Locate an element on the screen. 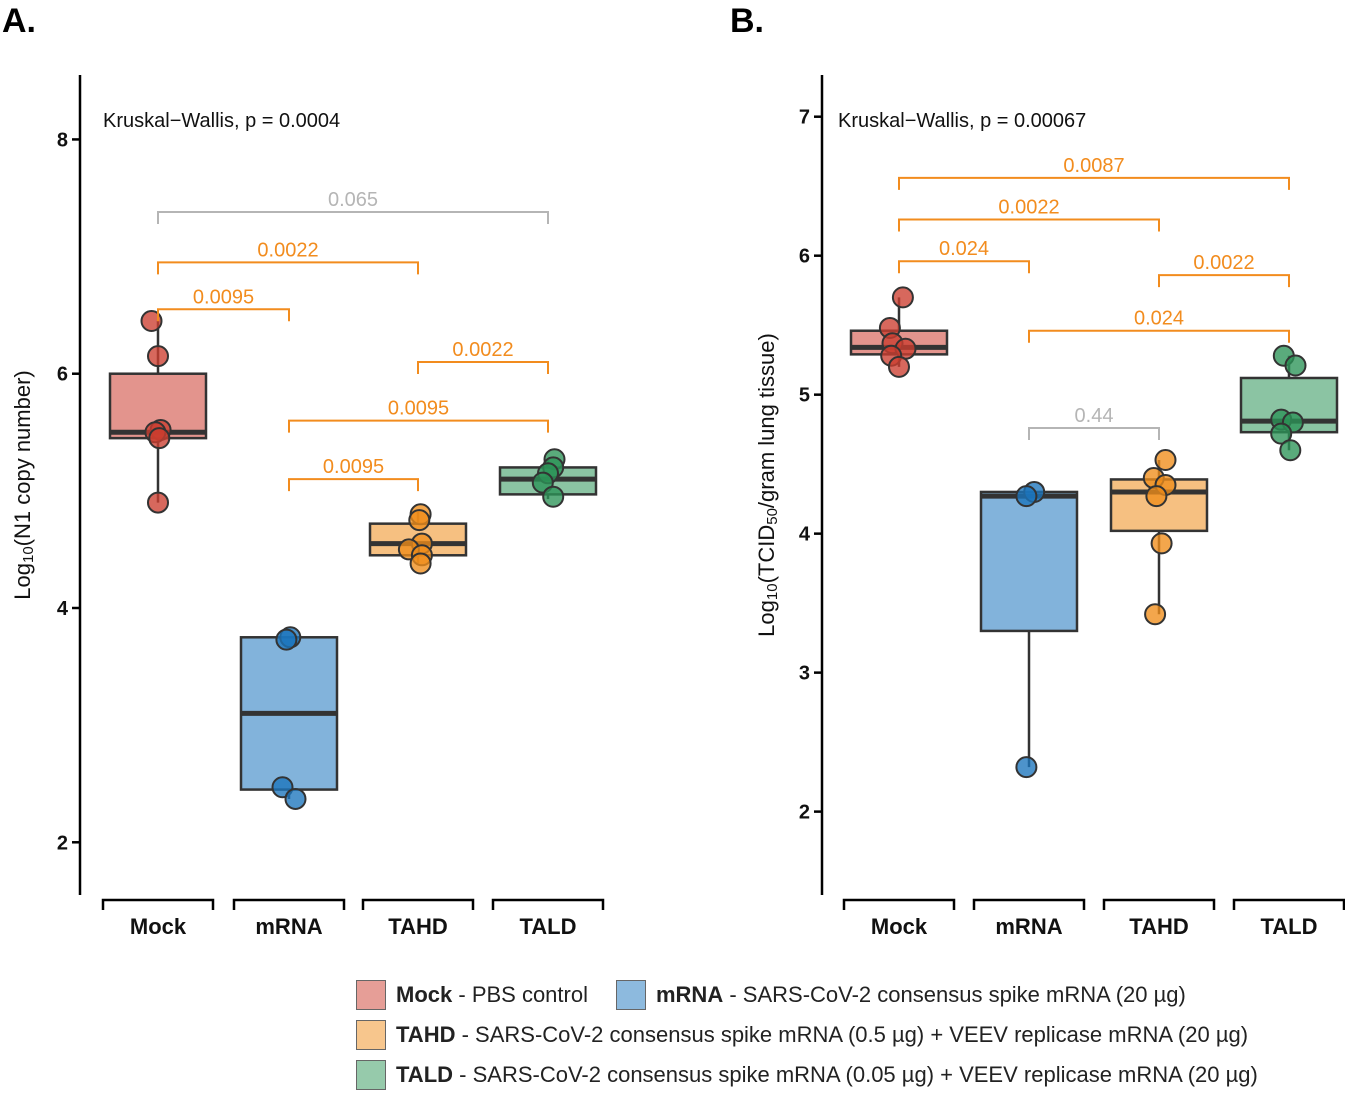 The image size is (1345, 1095). legend-text-mrna: SARS-CoV-2 consensus spike mRNA (20 µg) is located at coordinates (964, 994).